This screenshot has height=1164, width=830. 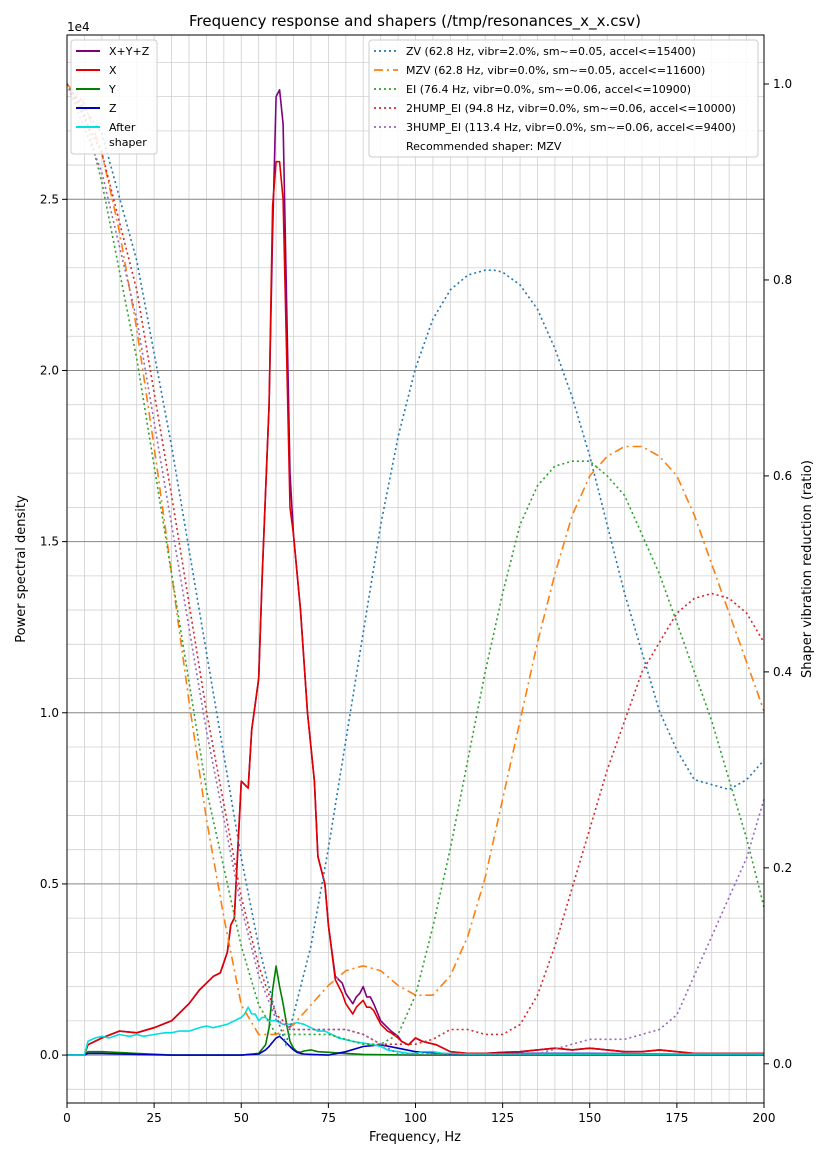 I want to click on y-offset-text: 1e4, so click(x=78, y=27).